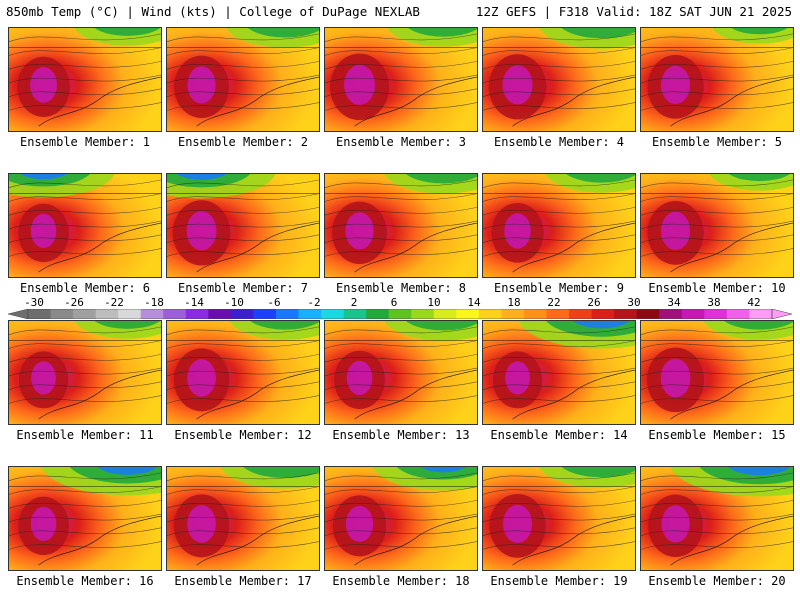 The image size is (800, 600). What do you see at coordinates (559, 435) in the screenshot?
I see `ensemble-member-label: Ensemble Member: 14` at bounding box center [559, 435].